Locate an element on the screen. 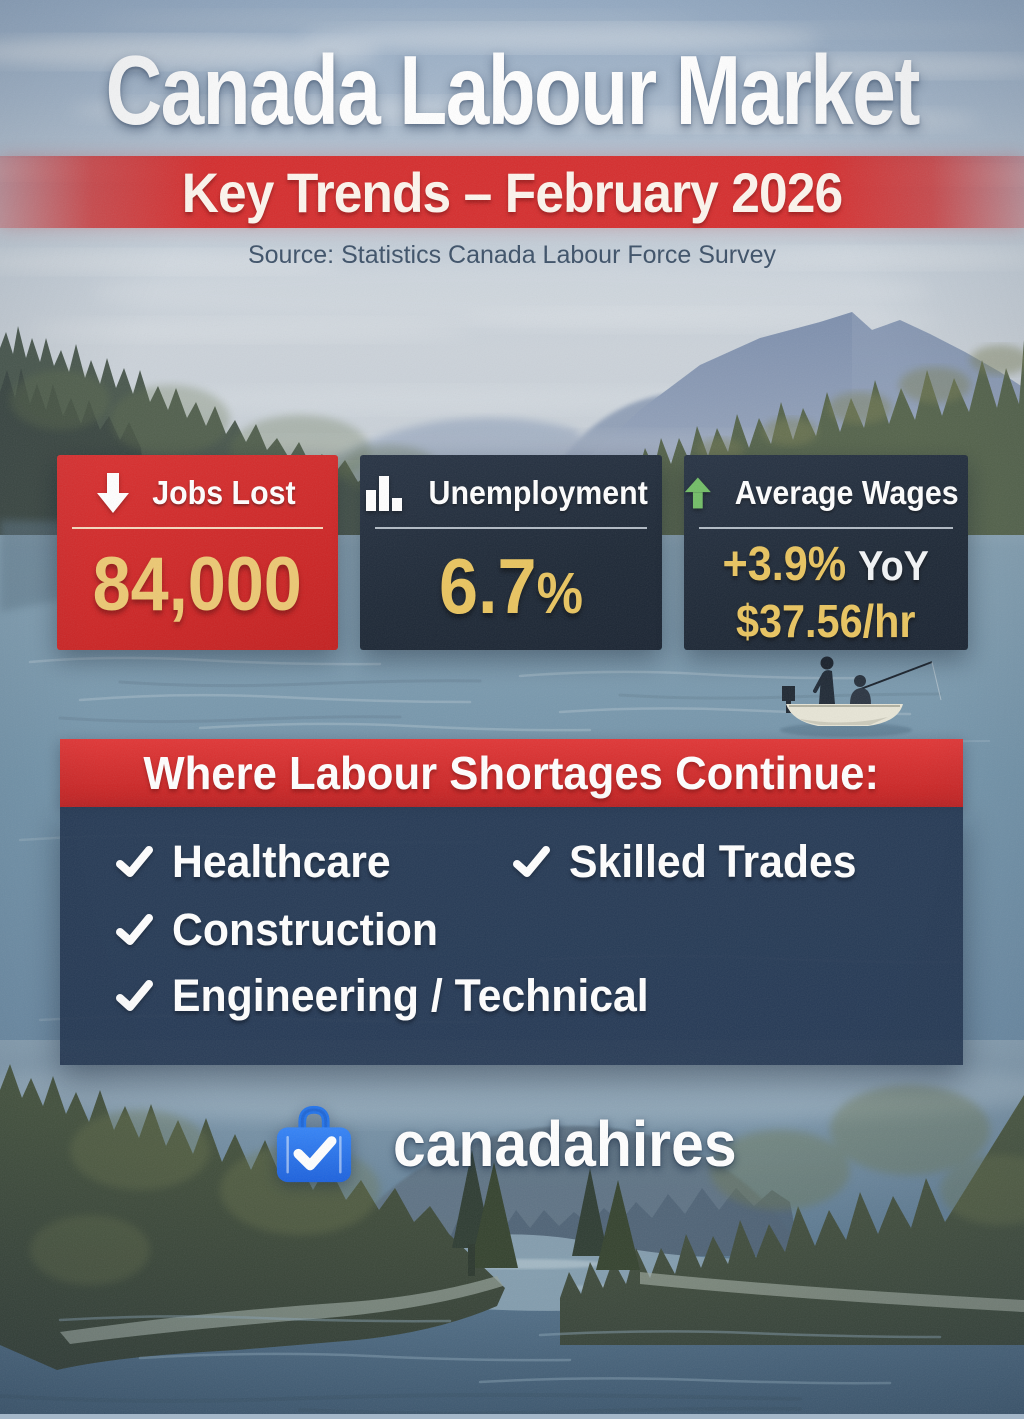  page-title: Canada Labour Market is located at coordinates (512, 90).